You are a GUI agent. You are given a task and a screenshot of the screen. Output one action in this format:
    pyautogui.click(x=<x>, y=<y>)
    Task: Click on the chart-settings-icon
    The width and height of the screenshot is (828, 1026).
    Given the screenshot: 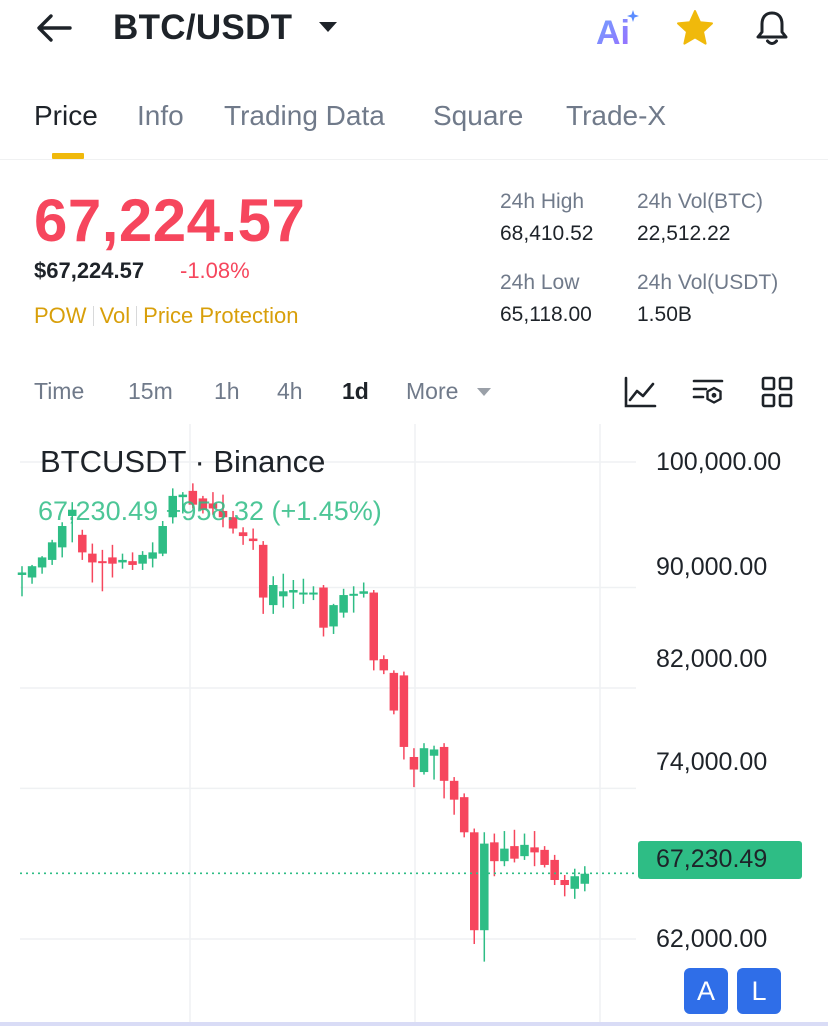 What is the action you would take?
    pyautogui.click(x=708, y=392)
    